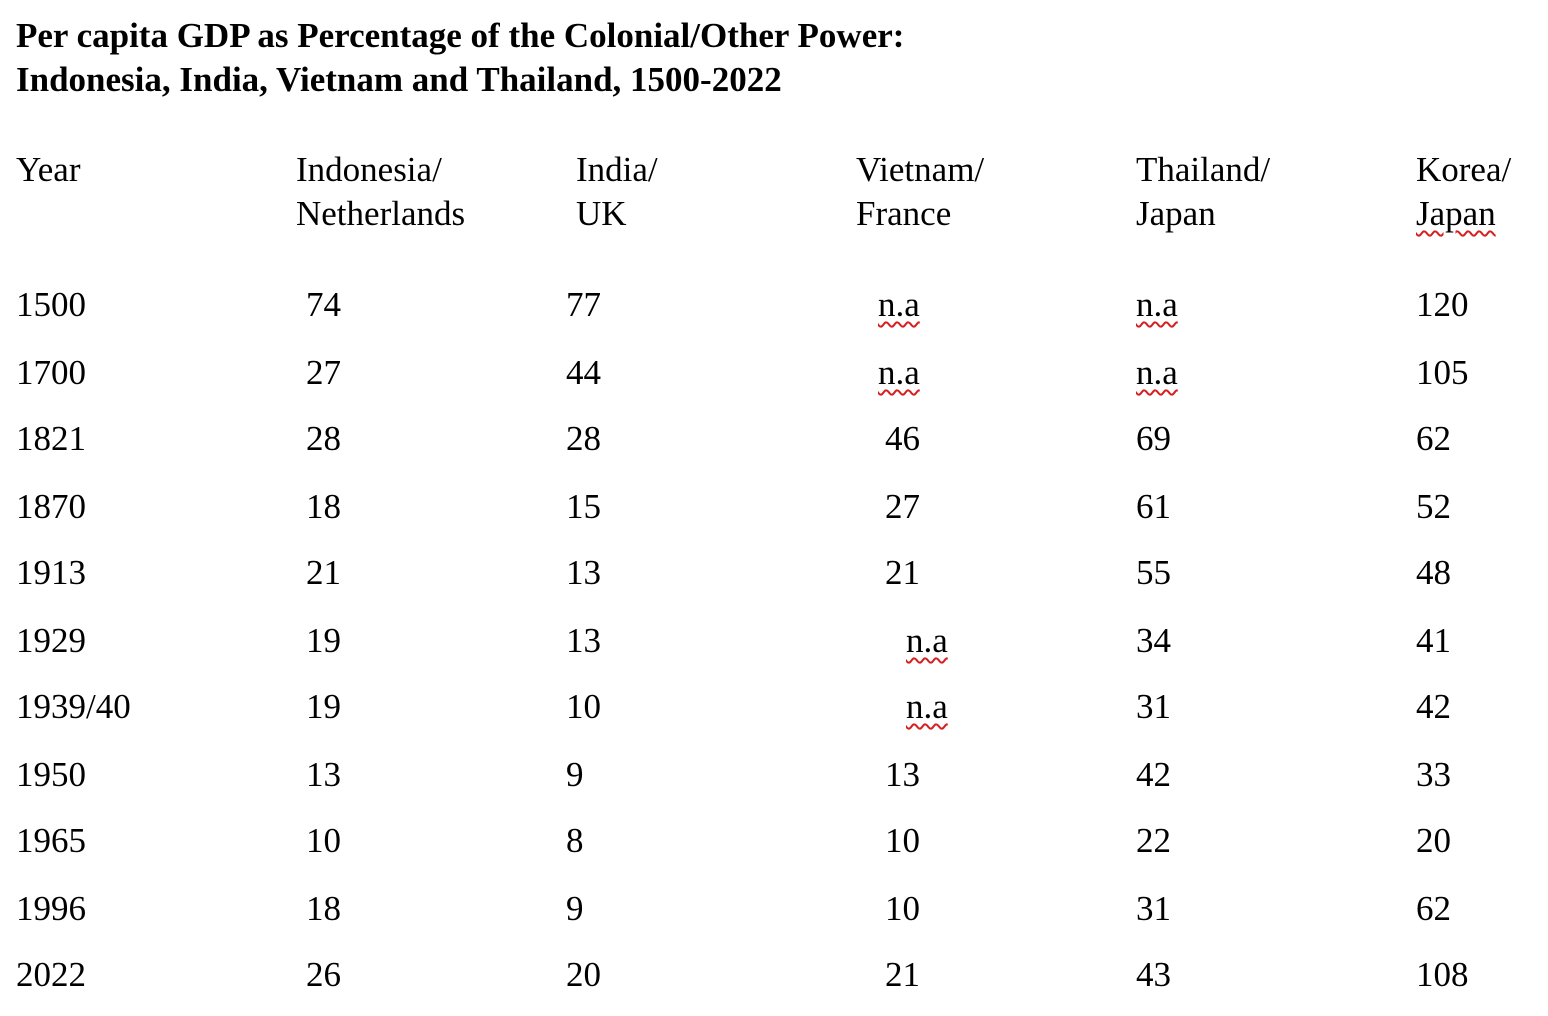 Image resolution: width=1548 pixels, height=1016 pixels. What do you see at coordinates (902, 438) in the screenshot?
I see `table-cell-vietnam-france: 46` at bounding box center [902, 438].